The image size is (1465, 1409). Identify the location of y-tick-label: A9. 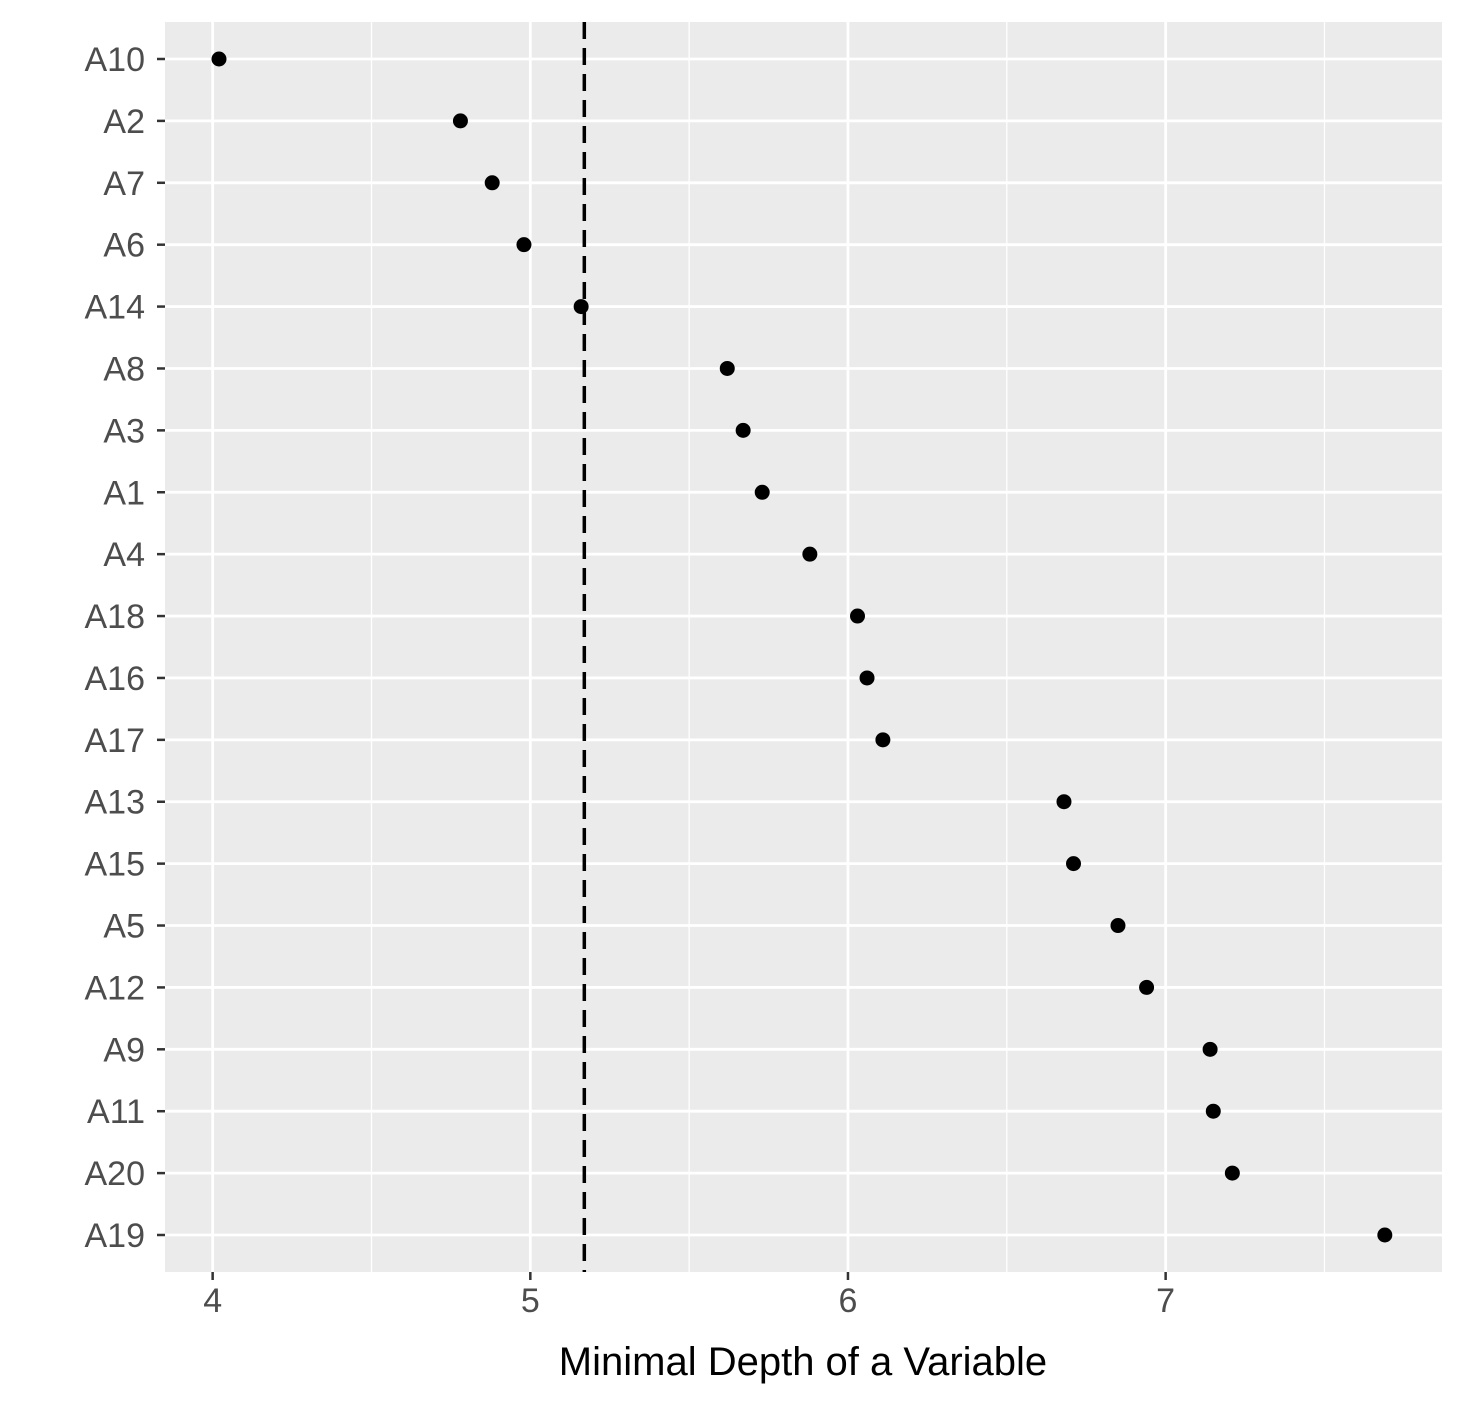
(124, 1050).